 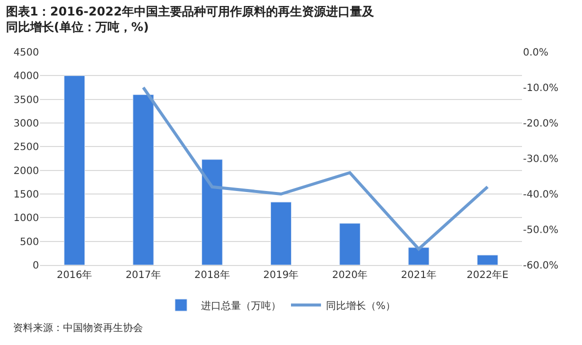 What do you see at coordinates (487, 275) in the screenshot?
I see `x-tick-label: 2022年E` at bounding box center [487, 275].